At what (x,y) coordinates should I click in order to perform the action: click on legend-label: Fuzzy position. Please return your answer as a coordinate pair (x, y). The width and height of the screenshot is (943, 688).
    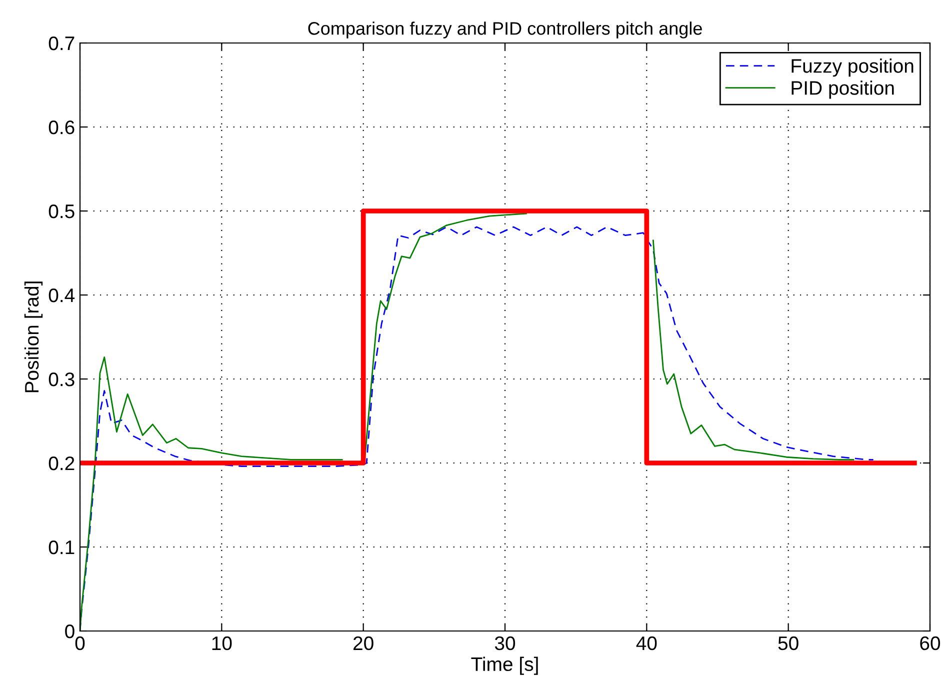
    Looking at the image, I should click on (853, 67).